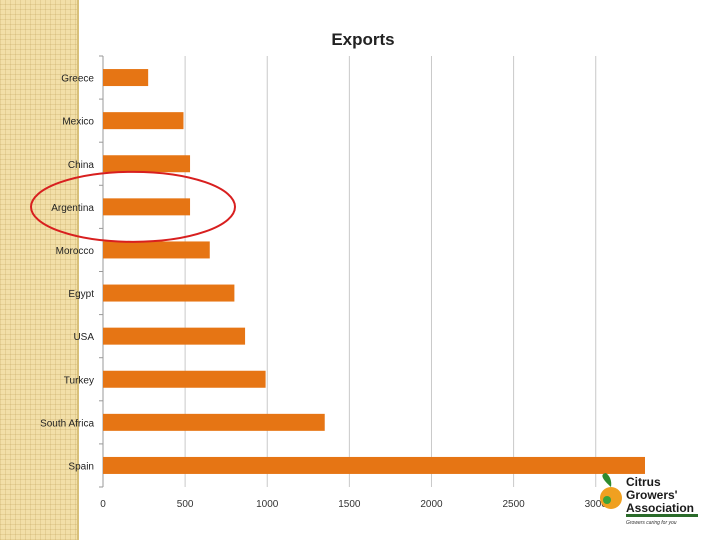  I want to click on category-label-egypt: Egypt, so click(81, 294).